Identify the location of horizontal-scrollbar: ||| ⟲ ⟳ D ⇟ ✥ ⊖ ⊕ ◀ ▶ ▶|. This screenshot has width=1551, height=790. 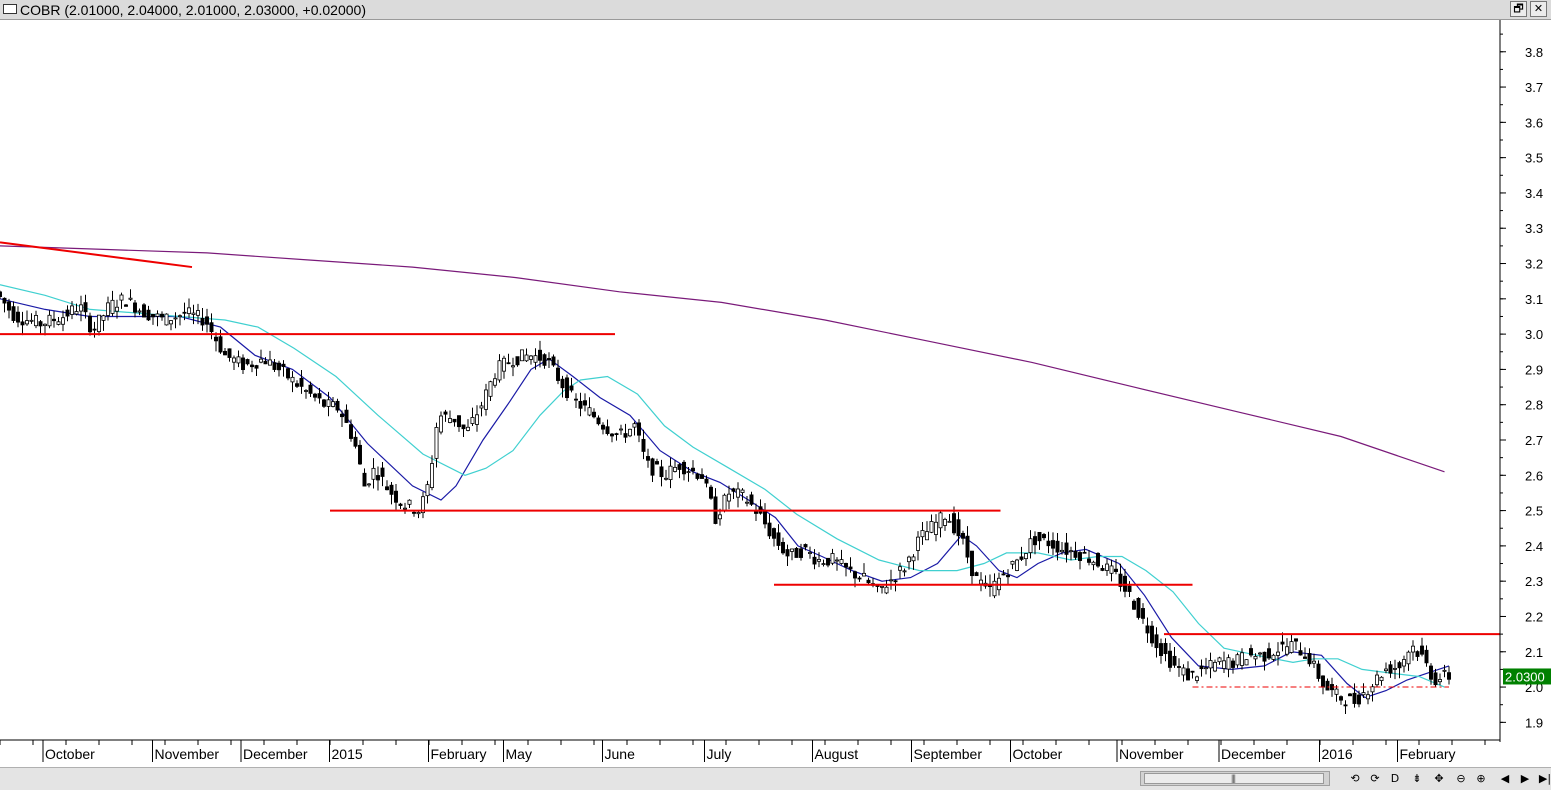
(775, 778).